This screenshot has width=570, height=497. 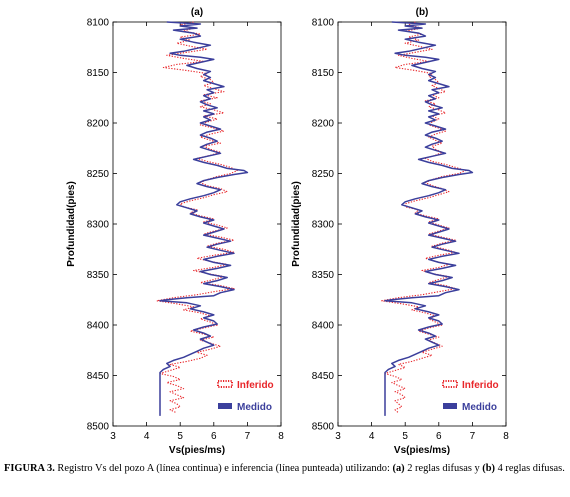 I want to click on caption-label: FIGURA 3., so click(x=29, y=468).